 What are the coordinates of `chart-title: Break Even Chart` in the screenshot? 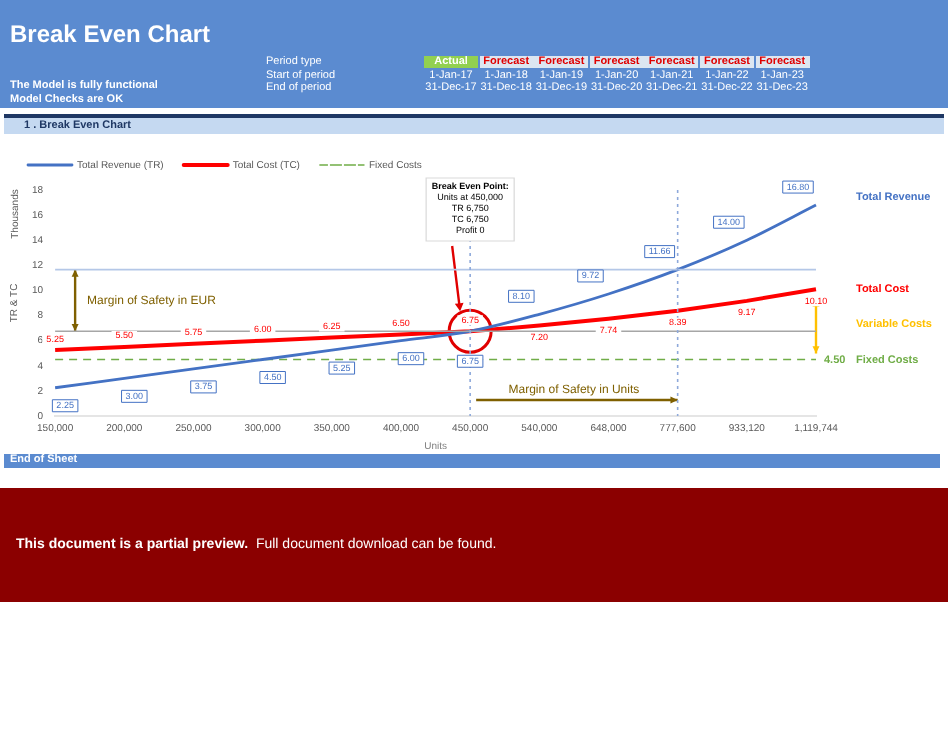 It's located at (110, 34).